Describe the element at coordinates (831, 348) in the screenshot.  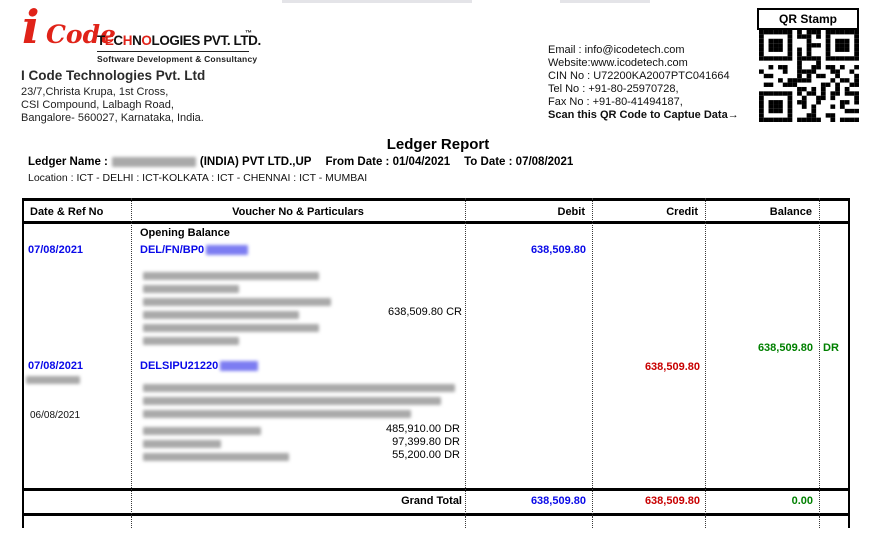
I see `entry1-balance-side: DR` at that location.